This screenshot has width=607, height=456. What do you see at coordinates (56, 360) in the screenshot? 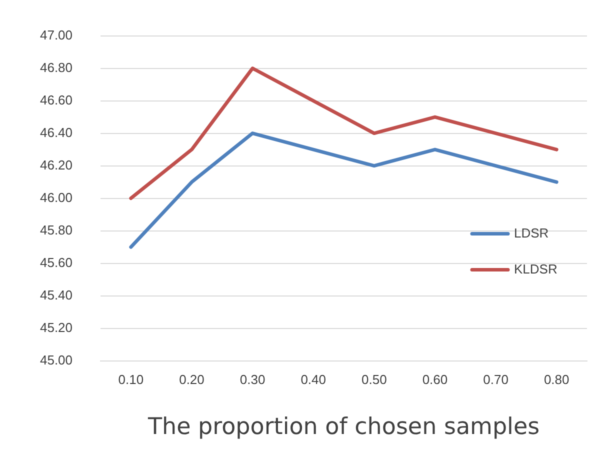
I see `y-tick-label: 45.00` at bounding box center [56, 360].